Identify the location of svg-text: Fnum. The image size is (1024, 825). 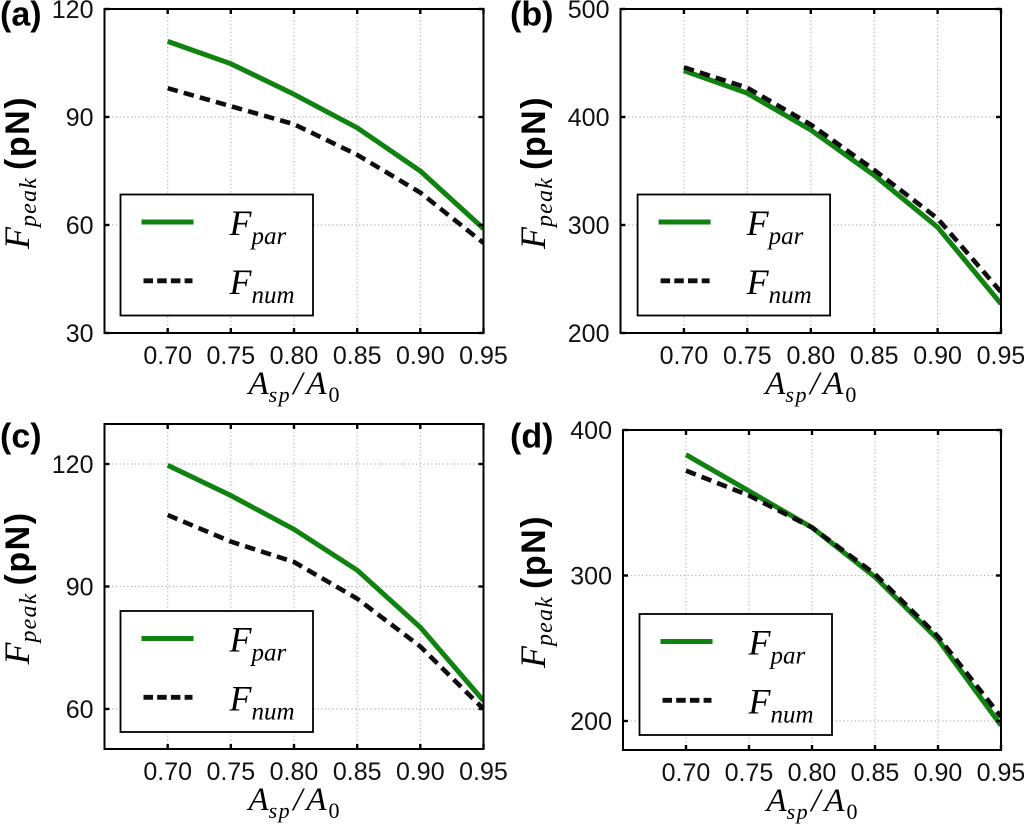
(779, 285).